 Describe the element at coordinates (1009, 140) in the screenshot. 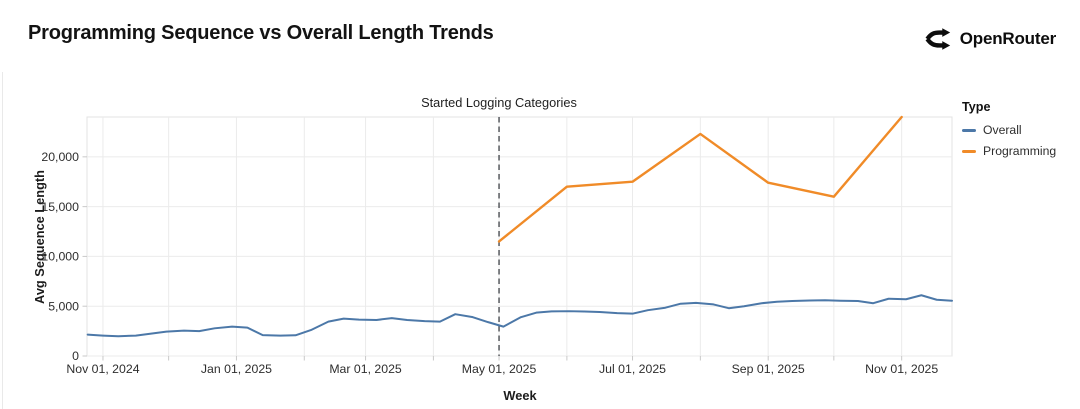

I see `legend-items: Overall Programming` at that location.